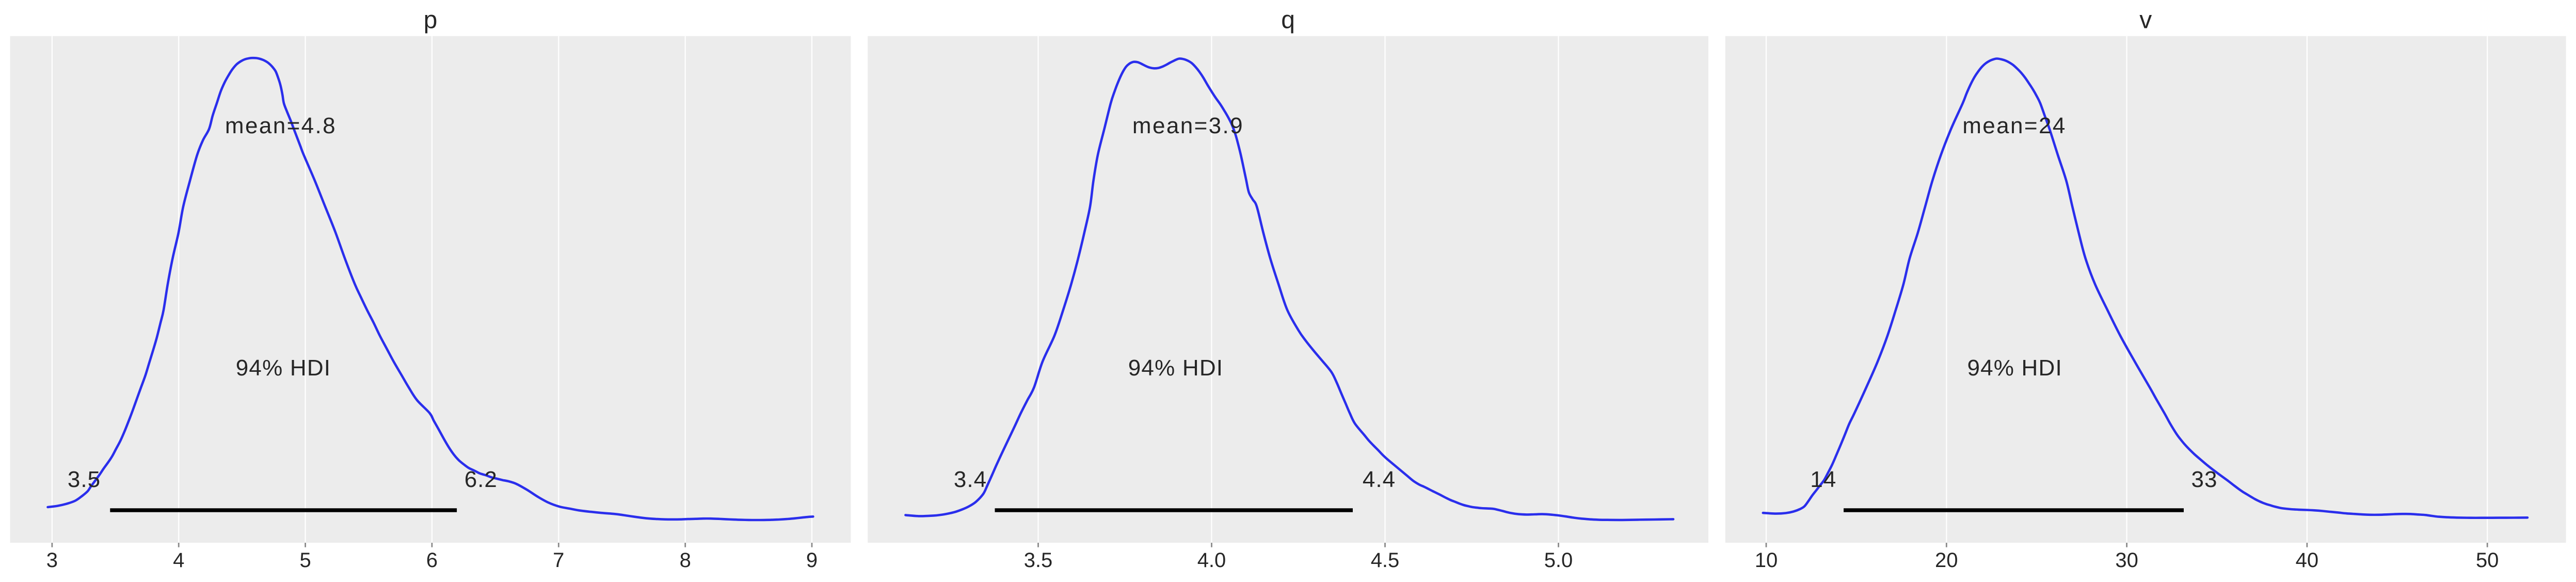  I want to click on svg-text: 33, so click(2204, 479).